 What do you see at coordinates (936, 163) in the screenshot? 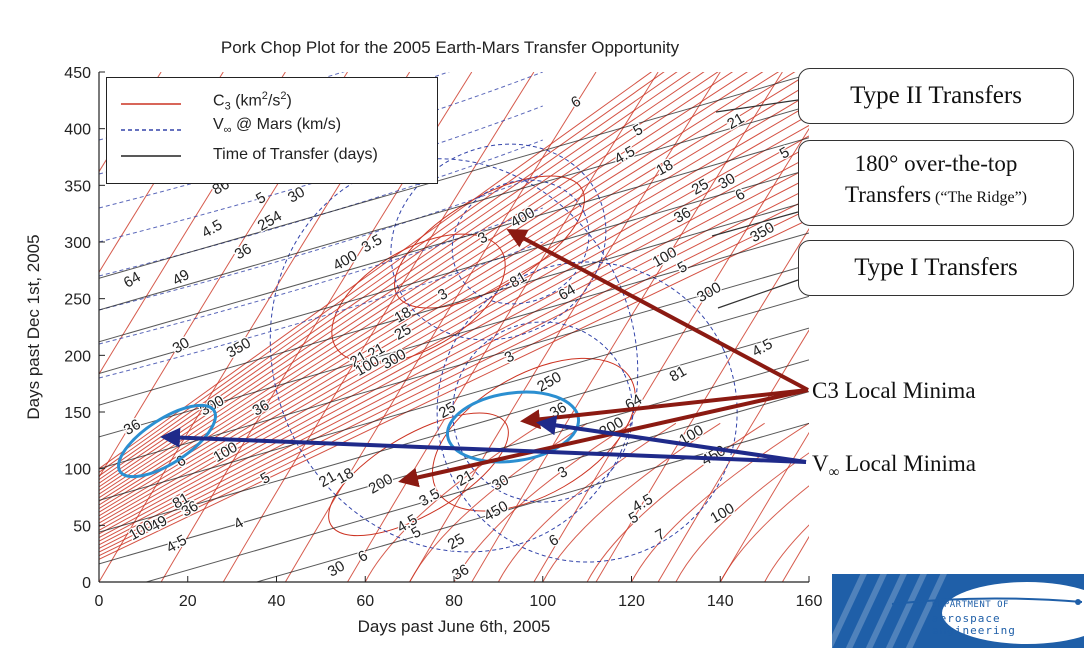
I see `callout-ridge-line1: 180° over-the-top` at bounding box center [936, 163].